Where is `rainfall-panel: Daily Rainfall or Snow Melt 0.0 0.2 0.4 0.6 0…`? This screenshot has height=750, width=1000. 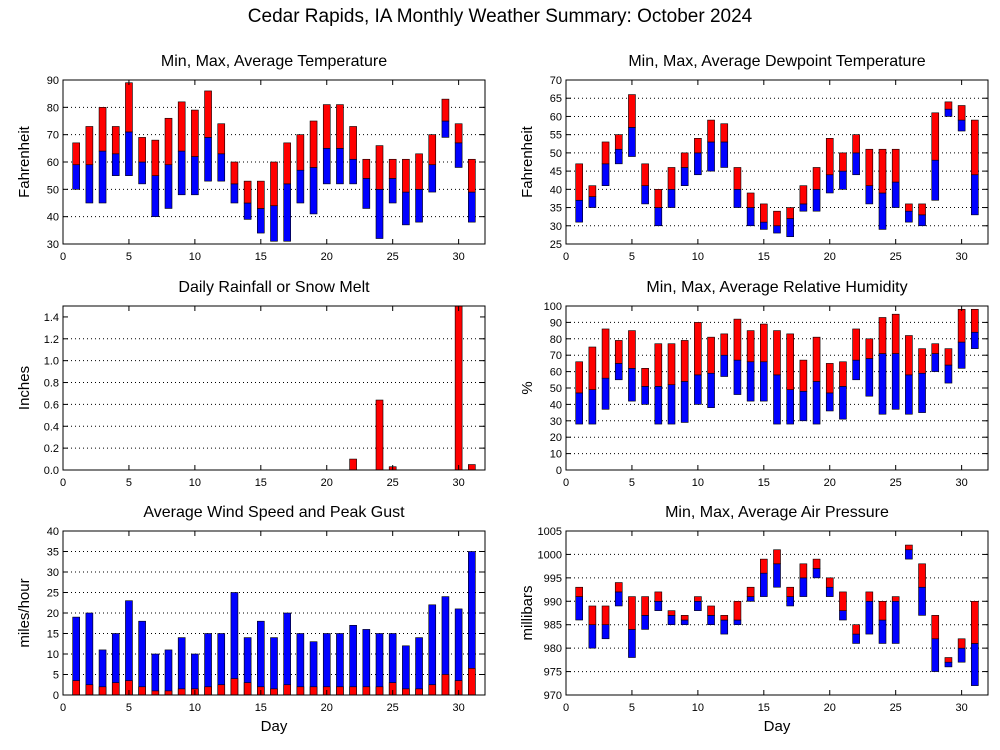 rainfall-panel: Daily Rainfall or Snow Melt 0.0 0.2 0.4 0.6 0… is located at coordinates (251, 384).